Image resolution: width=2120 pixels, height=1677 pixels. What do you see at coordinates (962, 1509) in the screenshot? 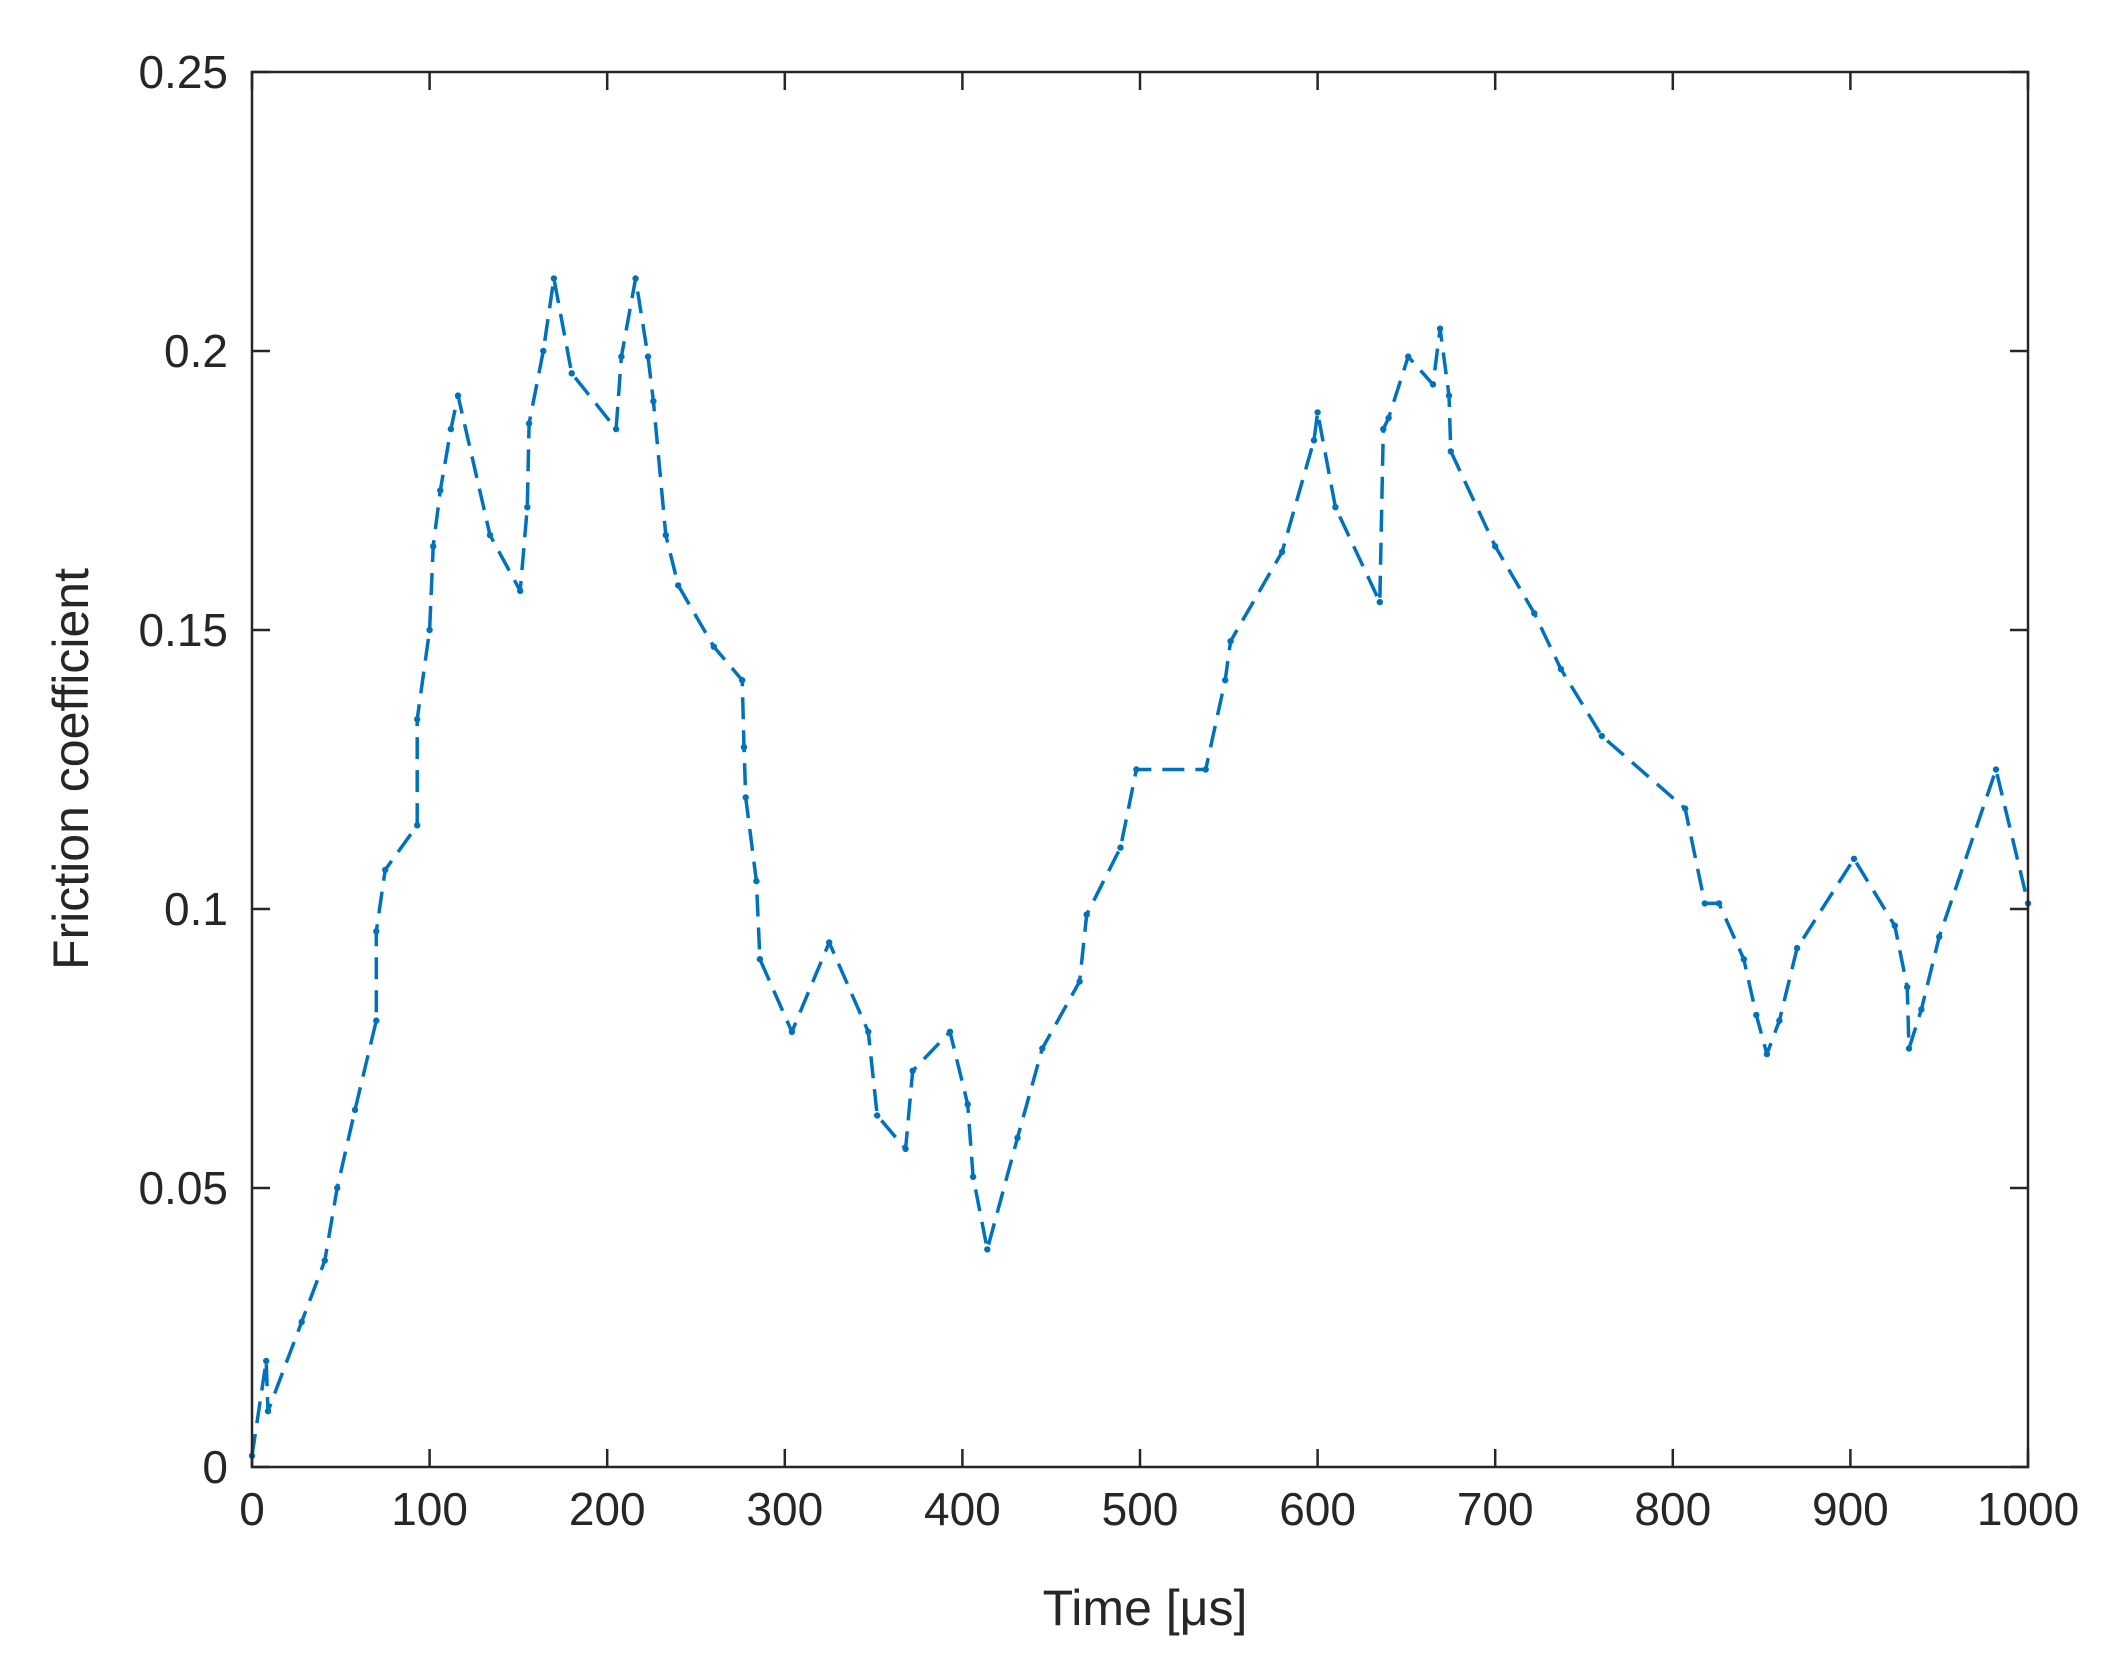
I see `x-tick-label: 400` at bounding box center [962, 1509].